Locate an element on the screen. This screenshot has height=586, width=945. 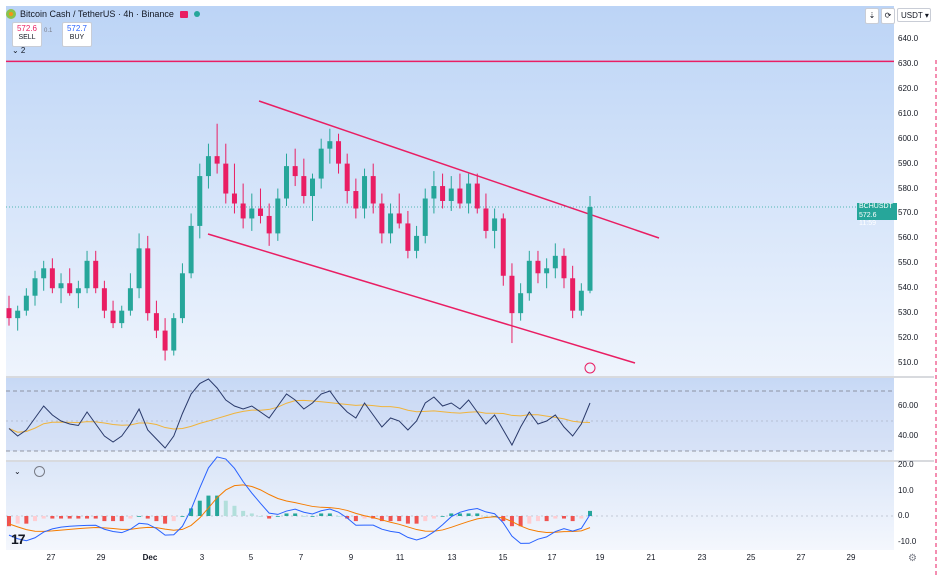
macd-tick-label: 10.0 is located at coordinates (906, 490).